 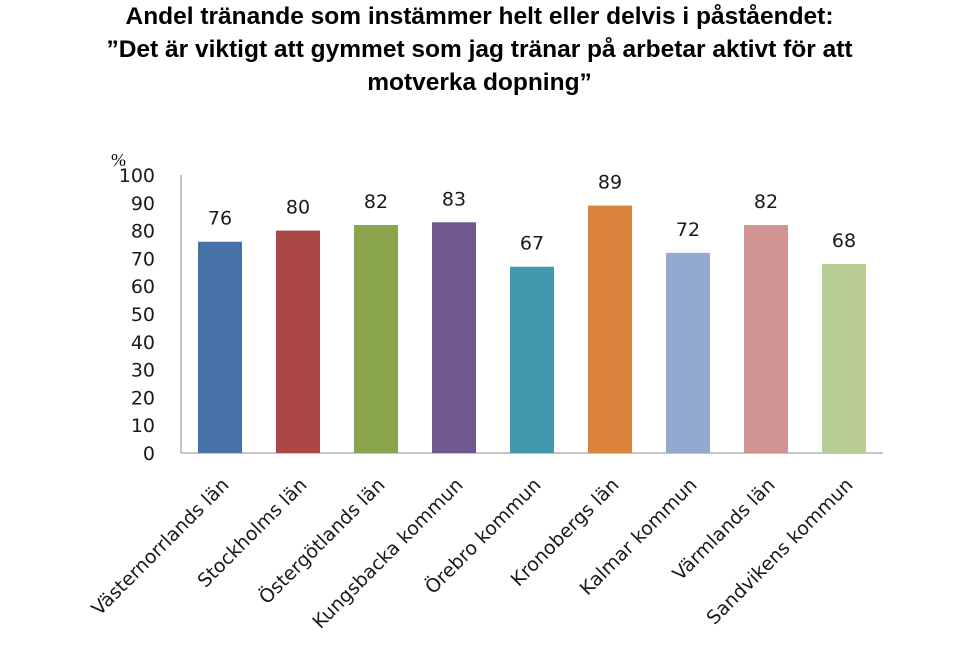 I want to click on data-label: 80, so click(x=298, y=208).